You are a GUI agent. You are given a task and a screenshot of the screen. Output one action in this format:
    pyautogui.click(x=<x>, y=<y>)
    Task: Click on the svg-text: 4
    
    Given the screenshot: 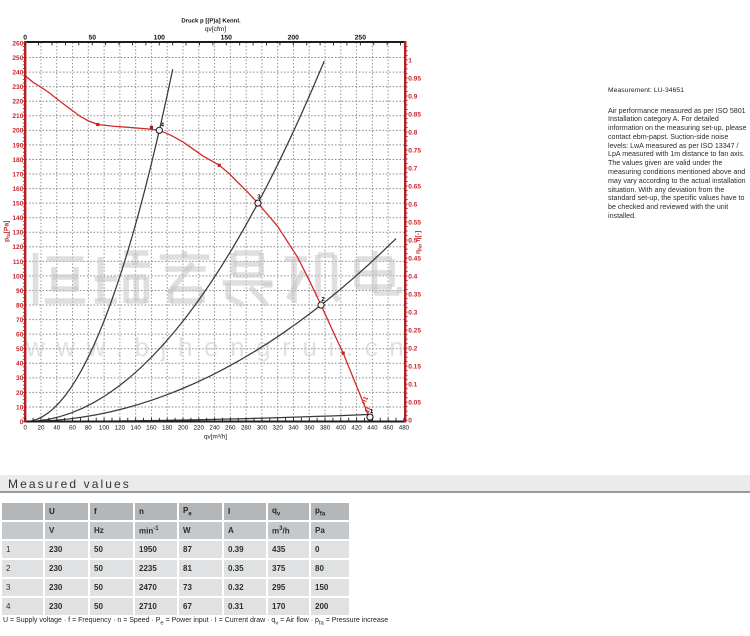 What is the action you would take?
    pyautogui.click(x=163, y=124)
    